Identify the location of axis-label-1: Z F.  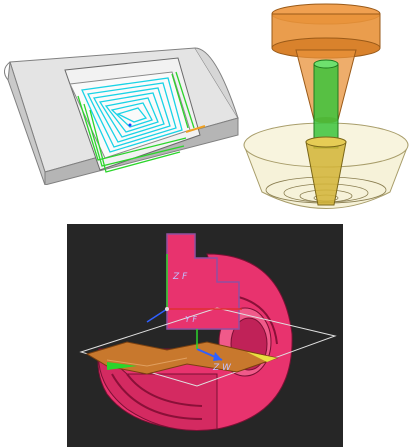
(180, 277).